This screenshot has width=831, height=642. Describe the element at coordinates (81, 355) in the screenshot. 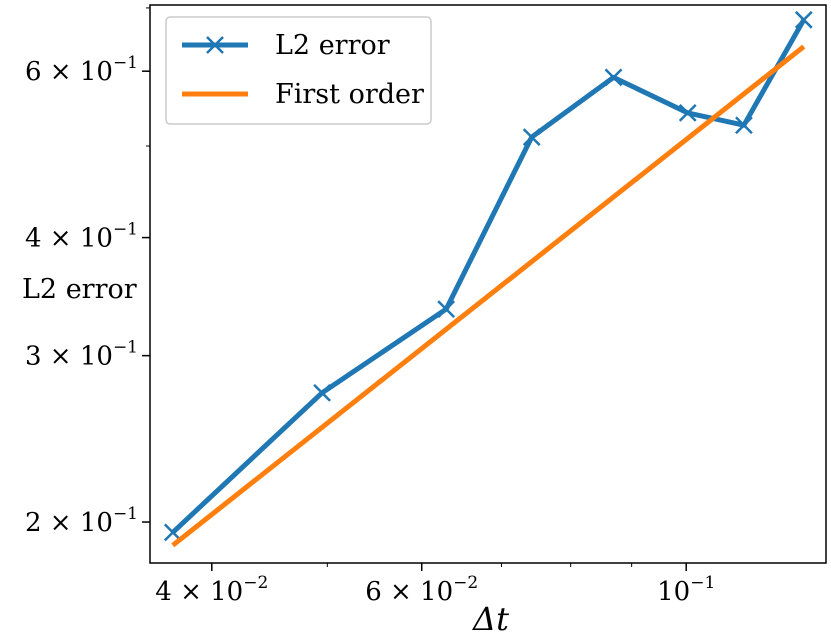

I see `y-tick-label: 3 × 10⁻¹` at that location.